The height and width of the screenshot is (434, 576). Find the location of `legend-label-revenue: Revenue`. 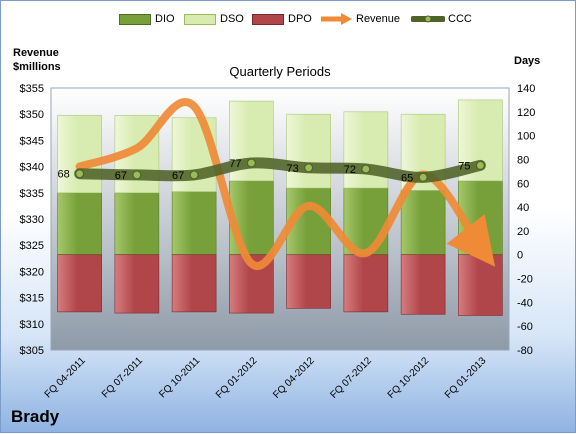

legend-label-revenue: Revenue is located at coordinates (378, 19).